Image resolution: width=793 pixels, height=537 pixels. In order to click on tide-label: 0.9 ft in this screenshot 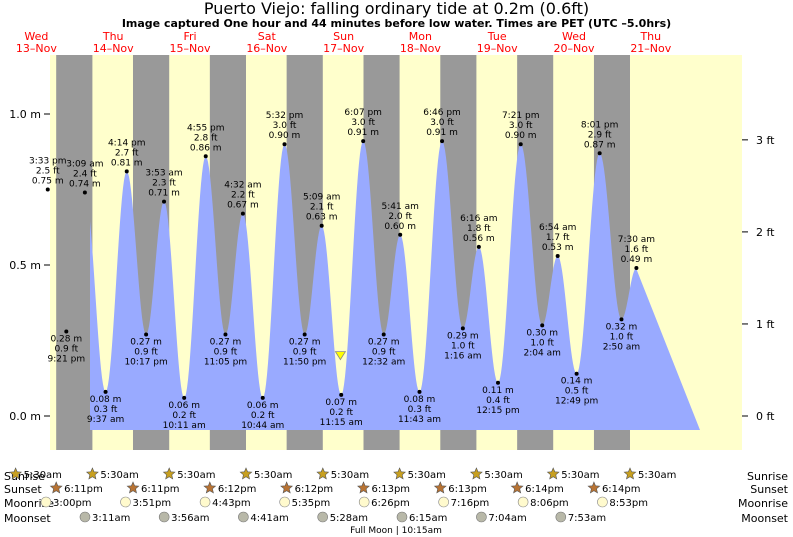, I will do `click(226, 352)`.